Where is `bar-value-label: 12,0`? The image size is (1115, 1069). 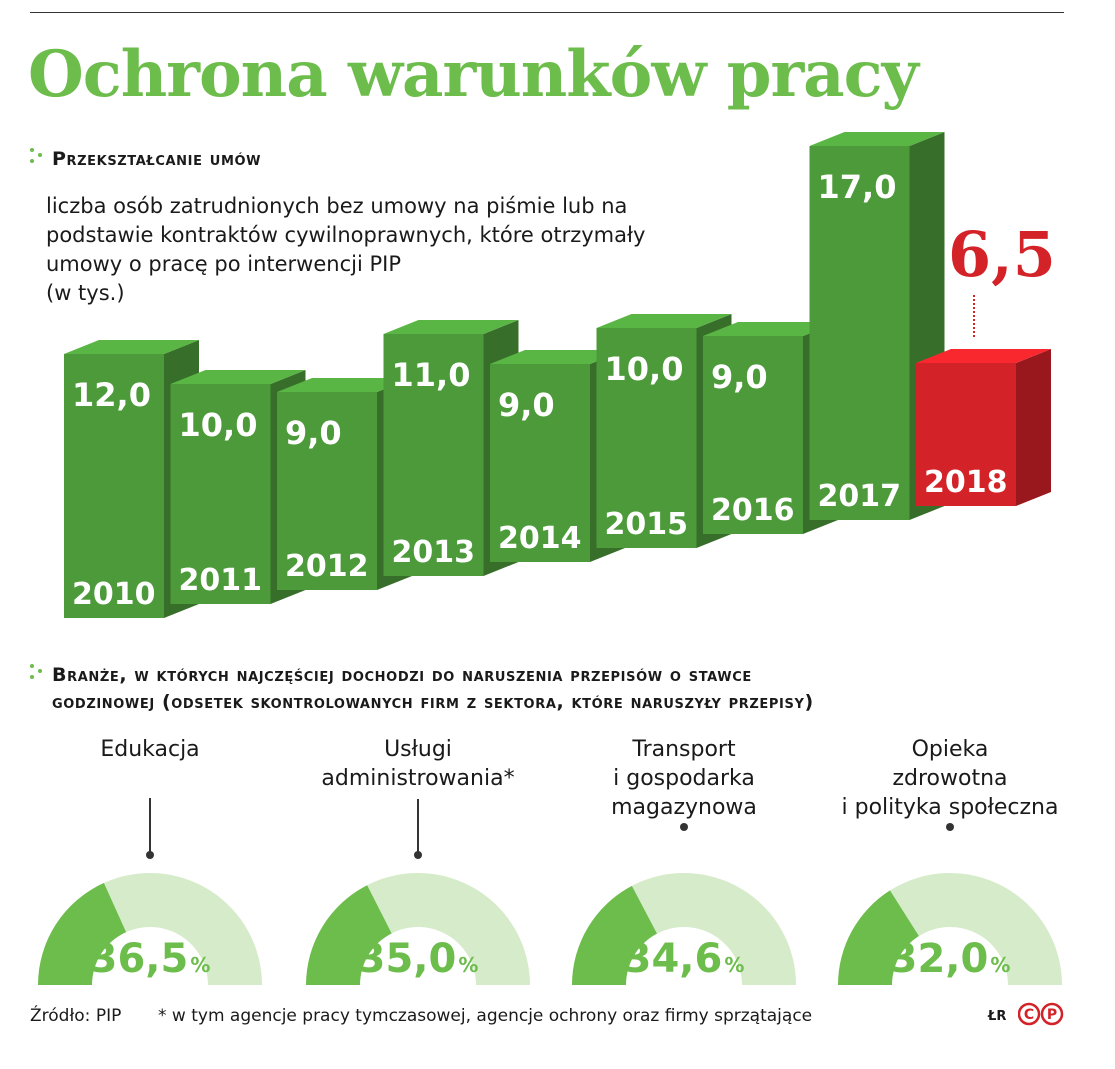
bar-value-label: 12,0 is located at coordinates (111, 395).